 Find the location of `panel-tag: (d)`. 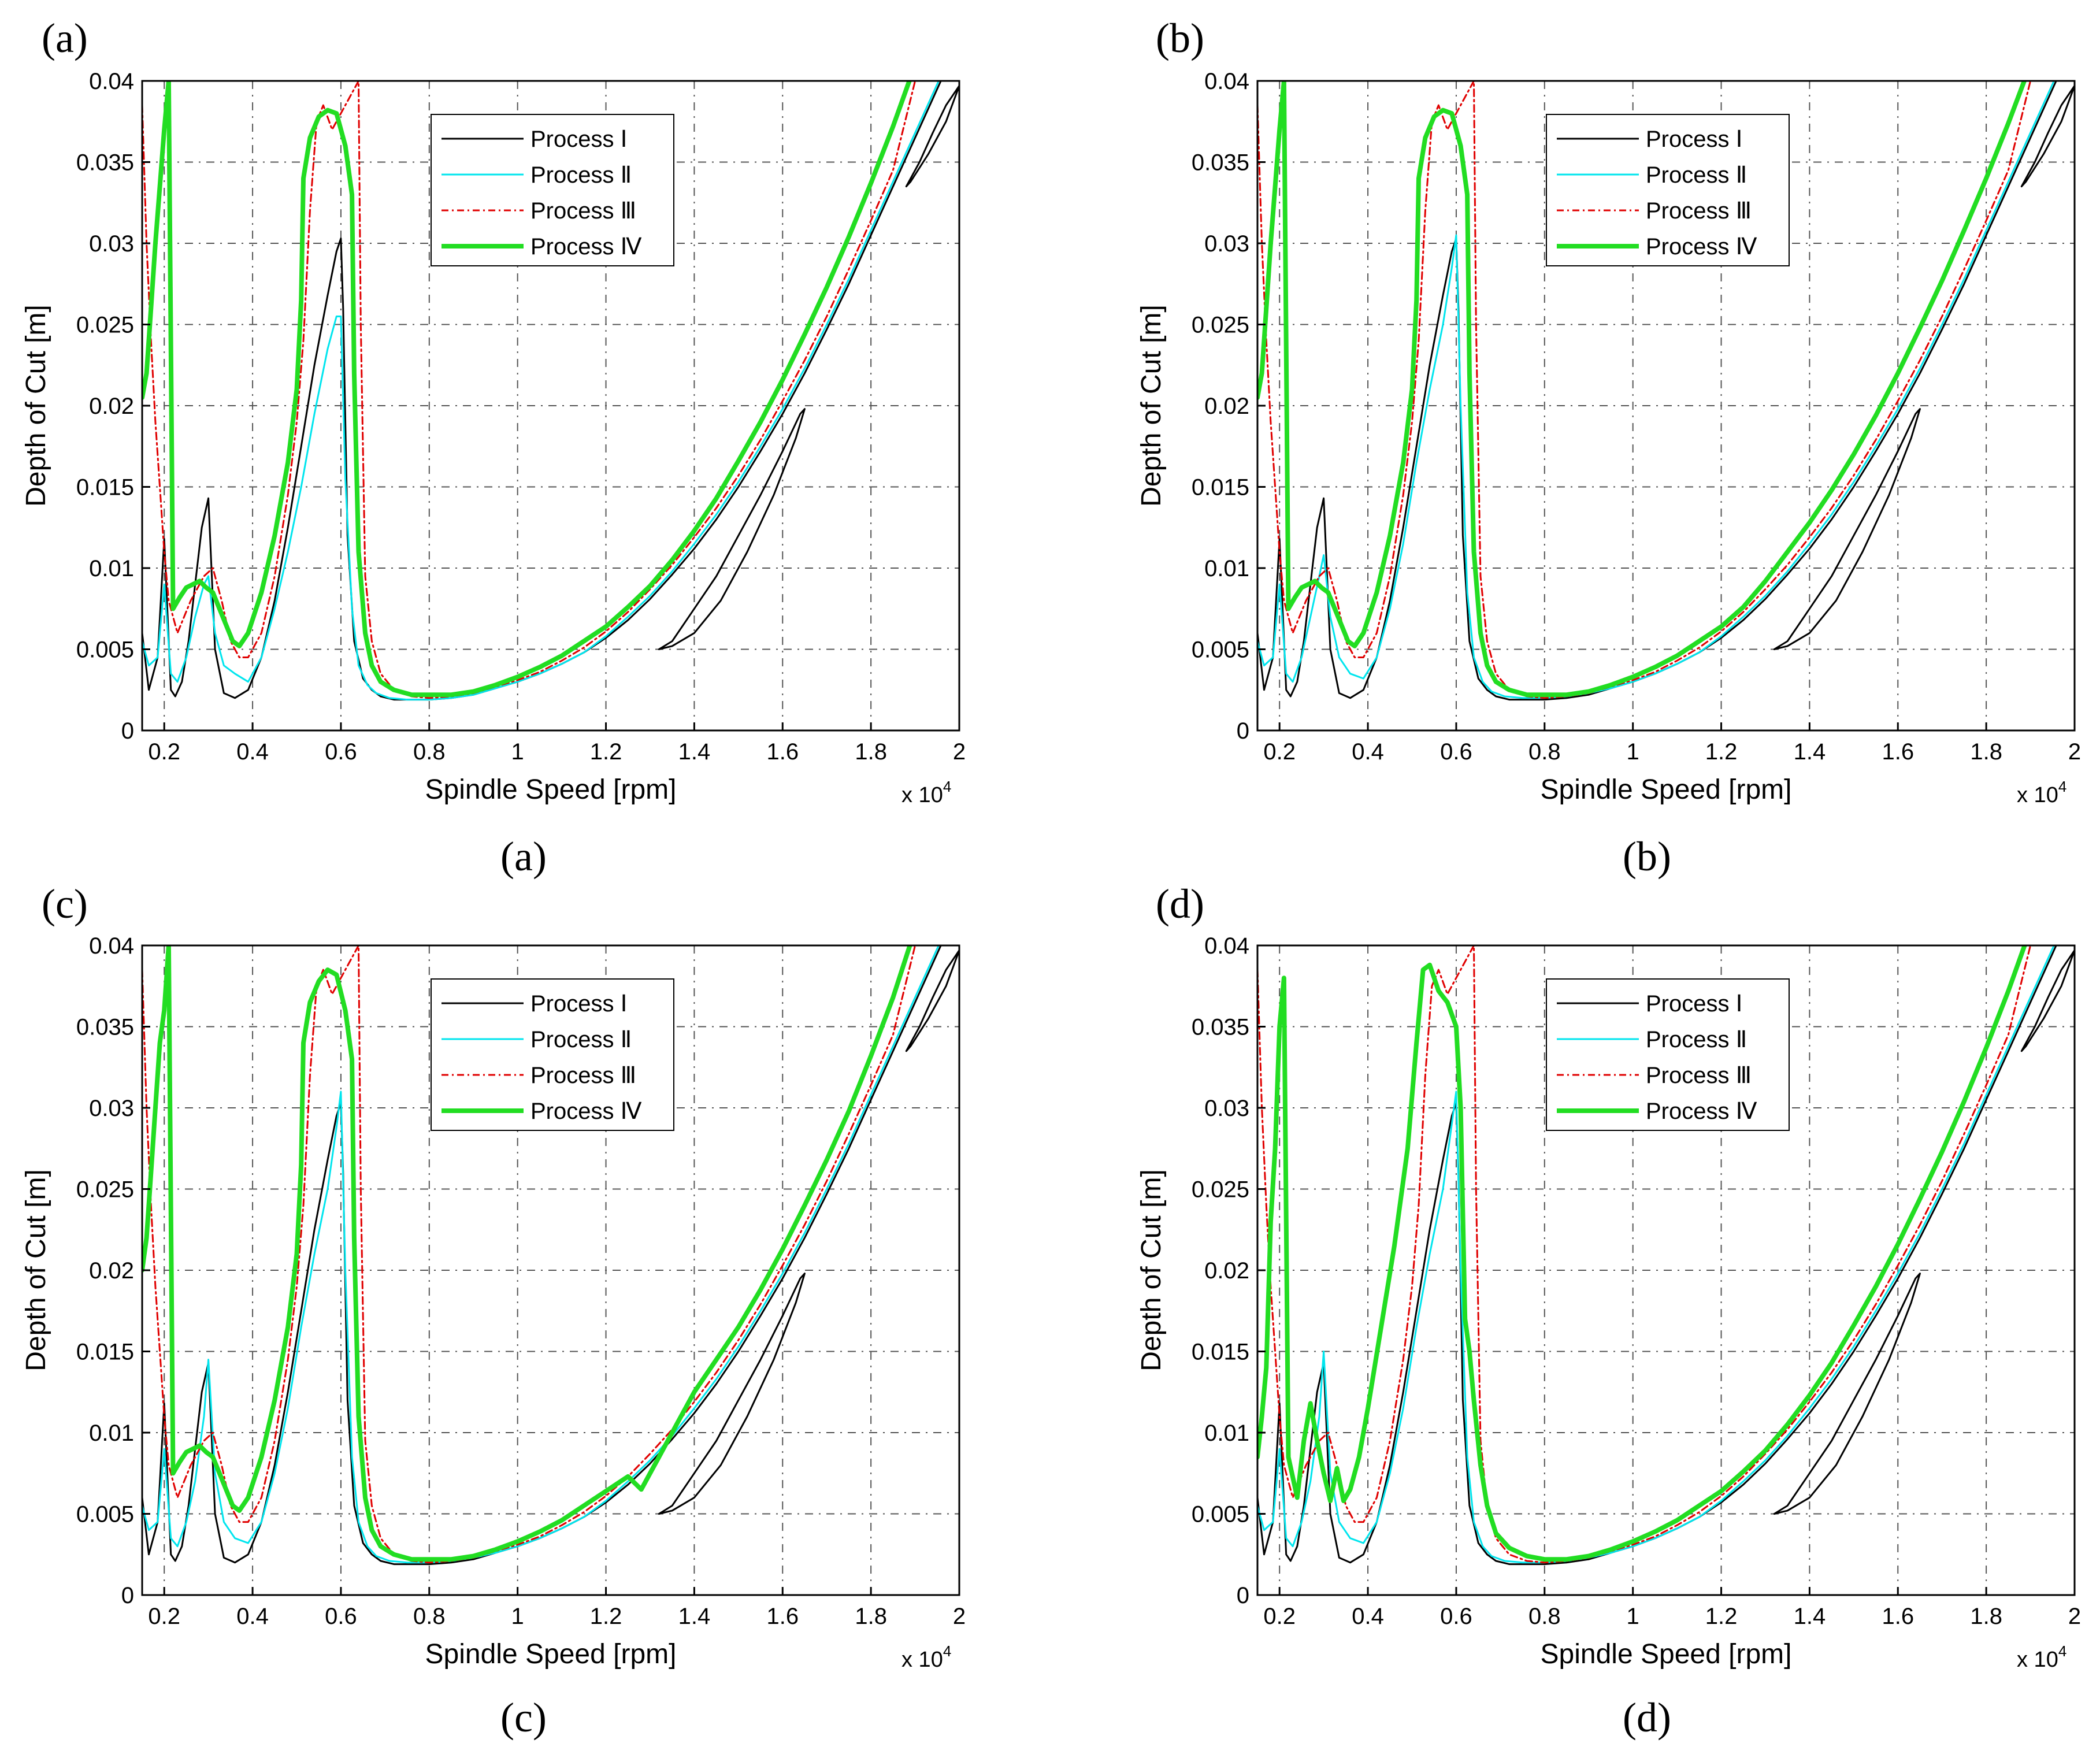

panel-tag: (d) is located at coordinates (1180, 904).